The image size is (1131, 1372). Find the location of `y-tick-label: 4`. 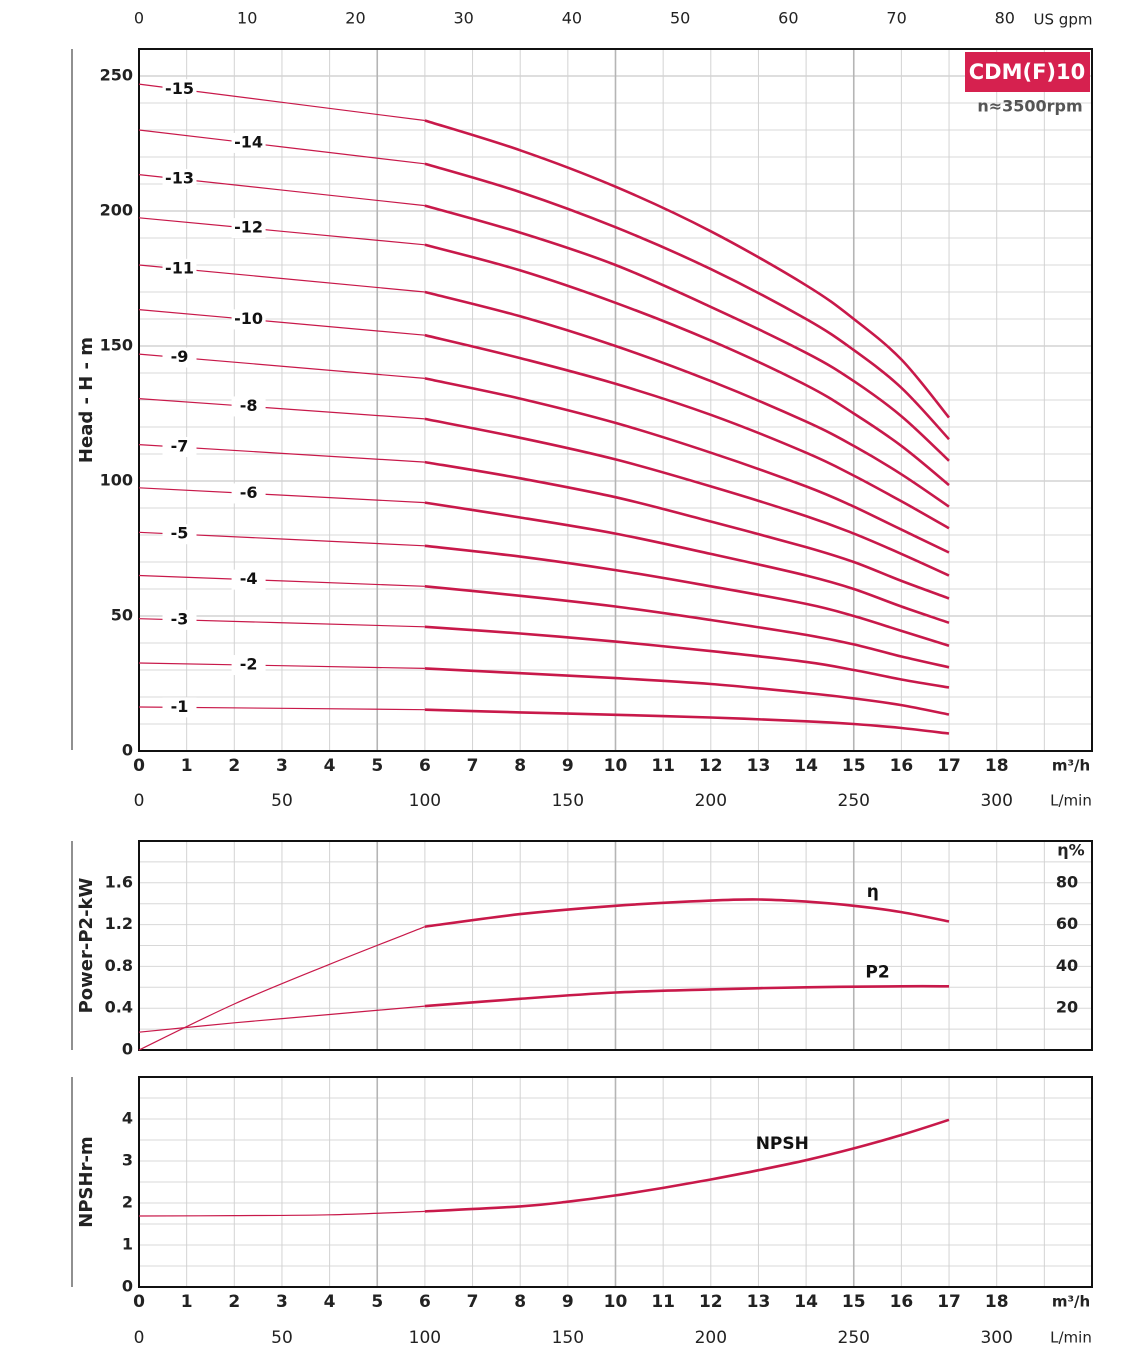

y-tick-label: 4 is located at coordinates (127, 1118).